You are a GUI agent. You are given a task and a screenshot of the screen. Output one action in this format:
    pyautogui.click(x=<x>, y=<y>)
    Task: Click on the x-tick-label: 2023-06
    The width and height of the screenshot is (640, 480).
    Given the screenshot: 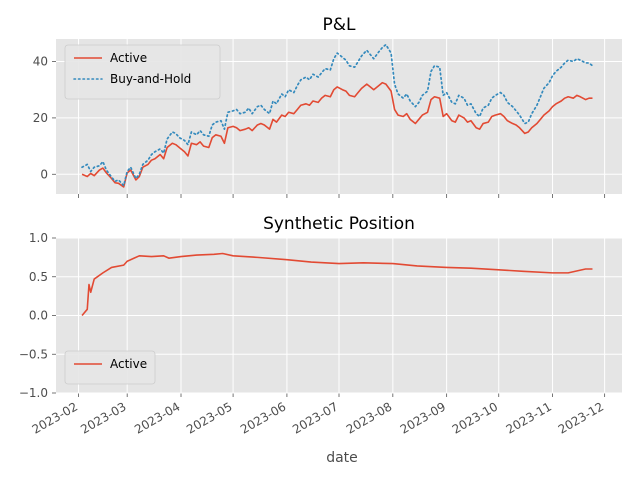 What is the action you would take?
    pyautogui.click(x=263, y=417)
    